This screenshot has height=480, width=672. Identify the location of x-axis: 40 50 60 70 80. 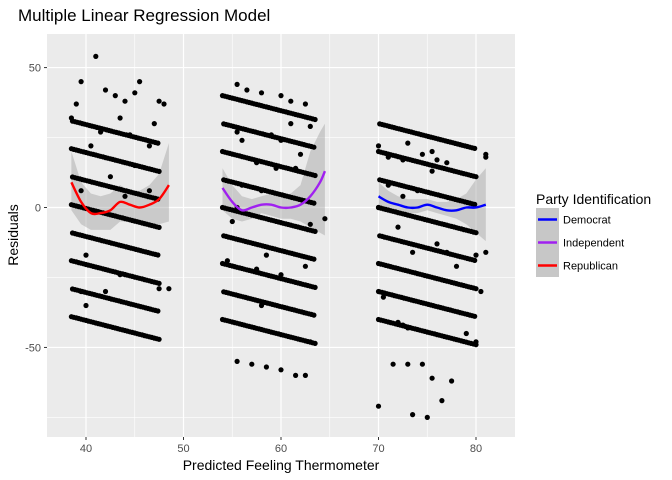
(281, 446).